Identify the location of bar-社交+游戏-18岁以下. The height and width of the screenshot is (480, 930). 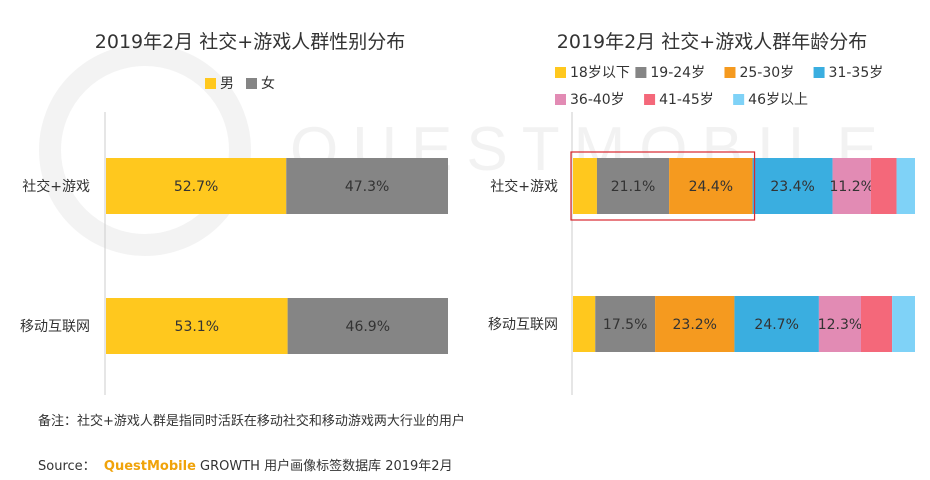
(585, 186).